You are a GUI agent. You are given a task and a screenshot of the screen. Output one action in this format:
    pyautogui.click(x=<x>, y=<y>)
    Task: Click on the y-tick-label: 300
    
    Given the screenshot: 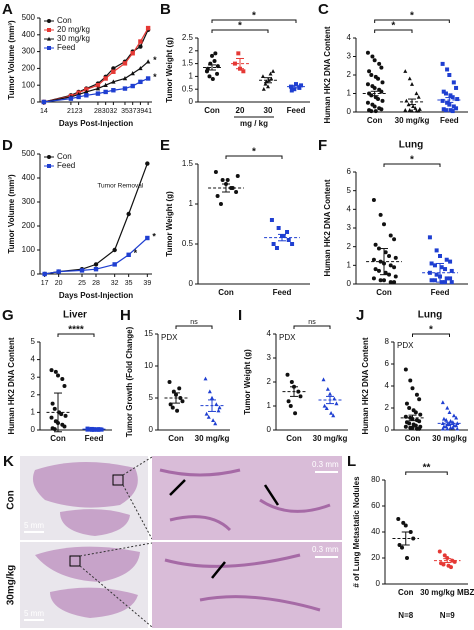 What is the action you would take?
    pyautogui.click(x=29, y=51)
    